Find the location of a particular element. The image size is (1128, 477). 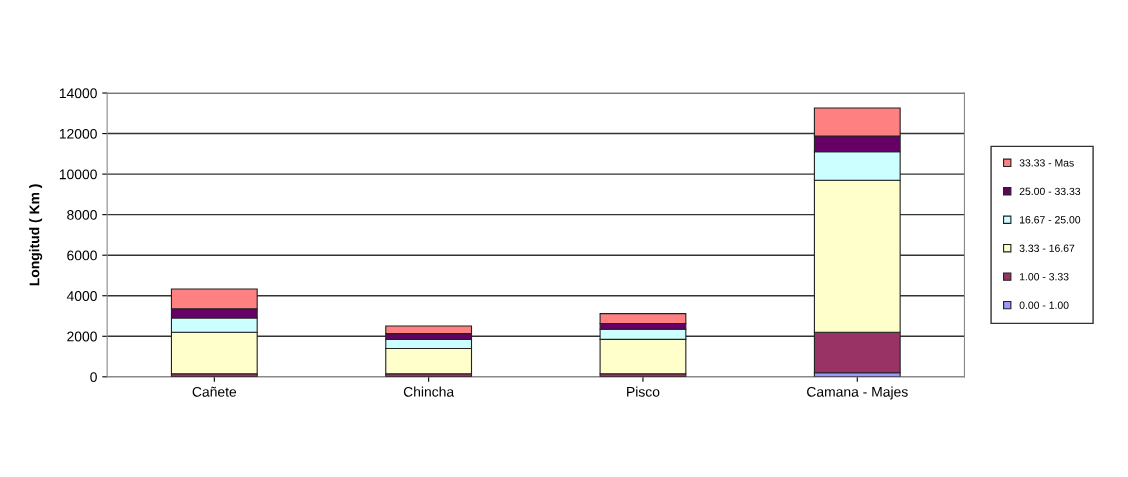

y-tick-label: 6000 is located at coordinates (82, 255).